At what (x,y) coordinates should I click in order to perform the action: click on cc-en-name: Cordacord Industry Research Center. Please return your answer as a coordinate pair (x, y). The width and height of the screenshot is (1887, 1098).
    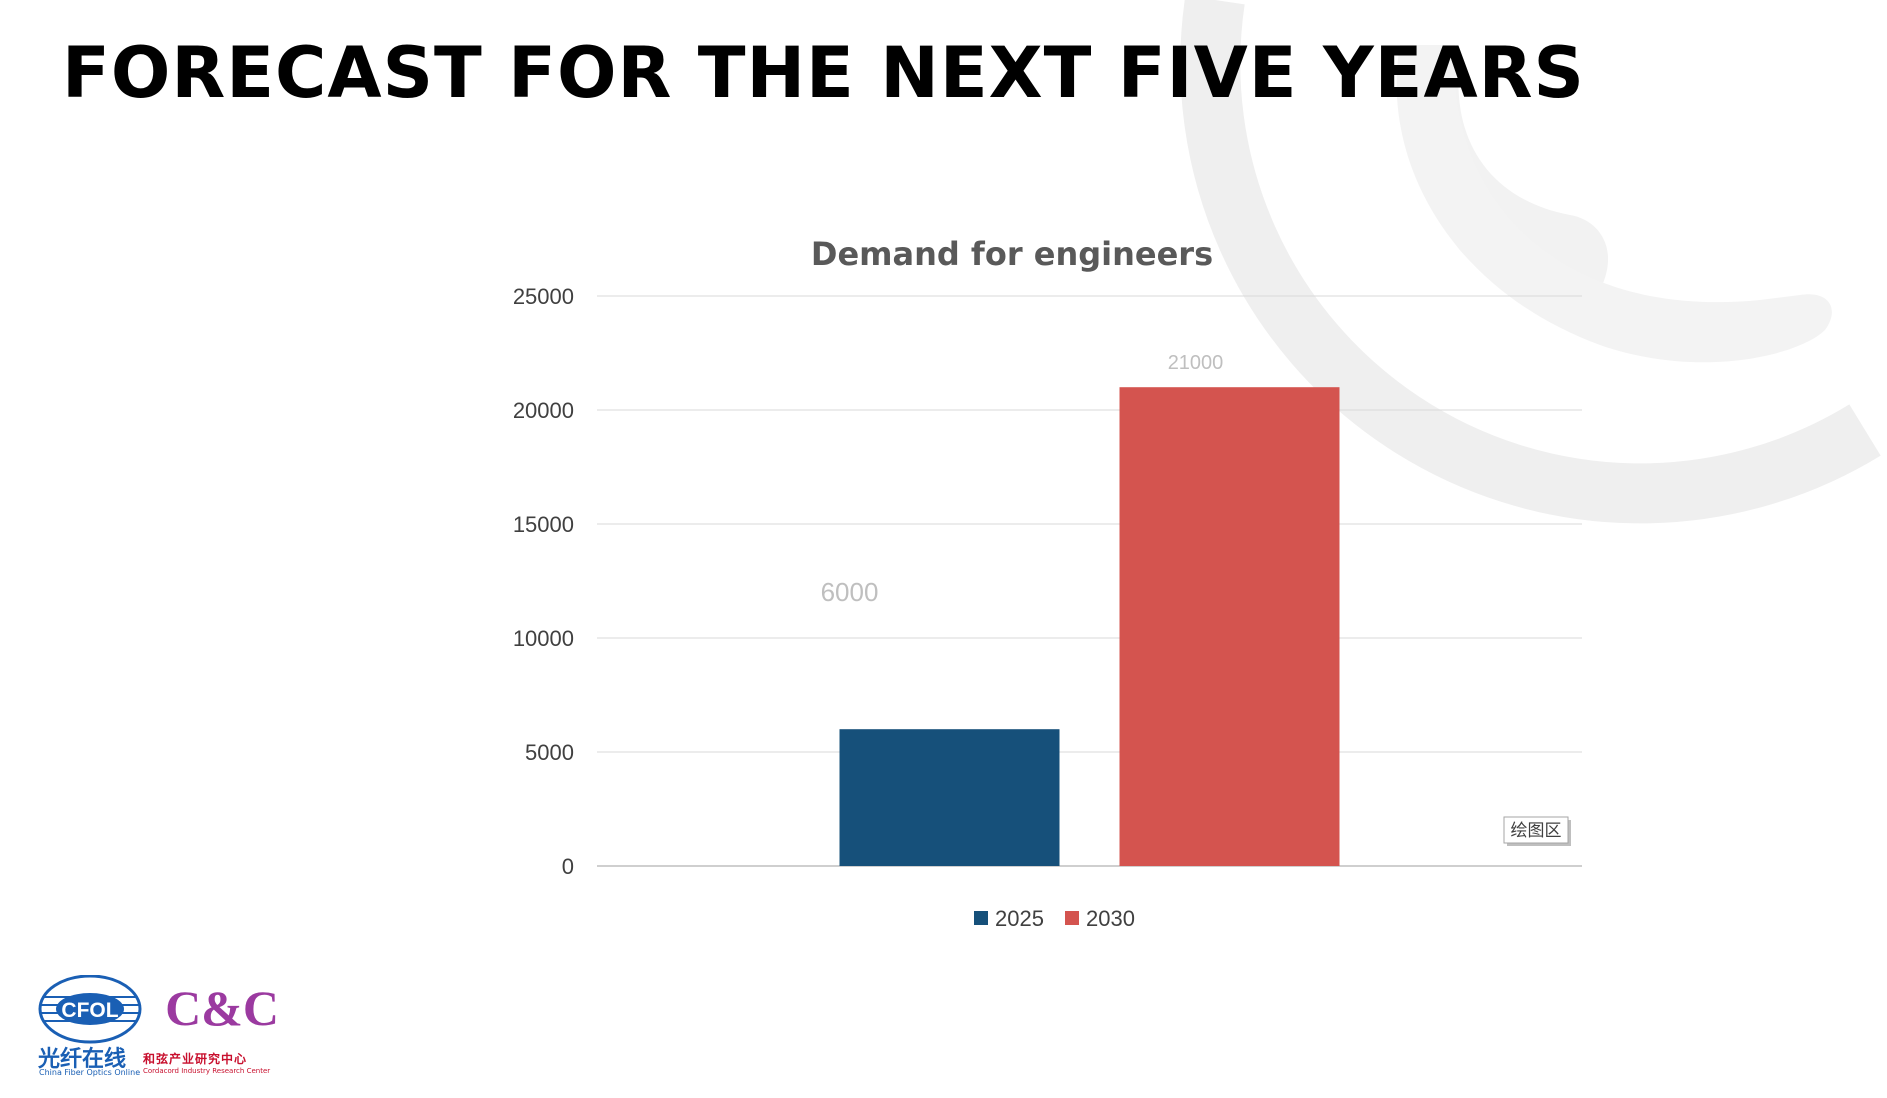
    Looking at the image, I should click on (207, 1071).